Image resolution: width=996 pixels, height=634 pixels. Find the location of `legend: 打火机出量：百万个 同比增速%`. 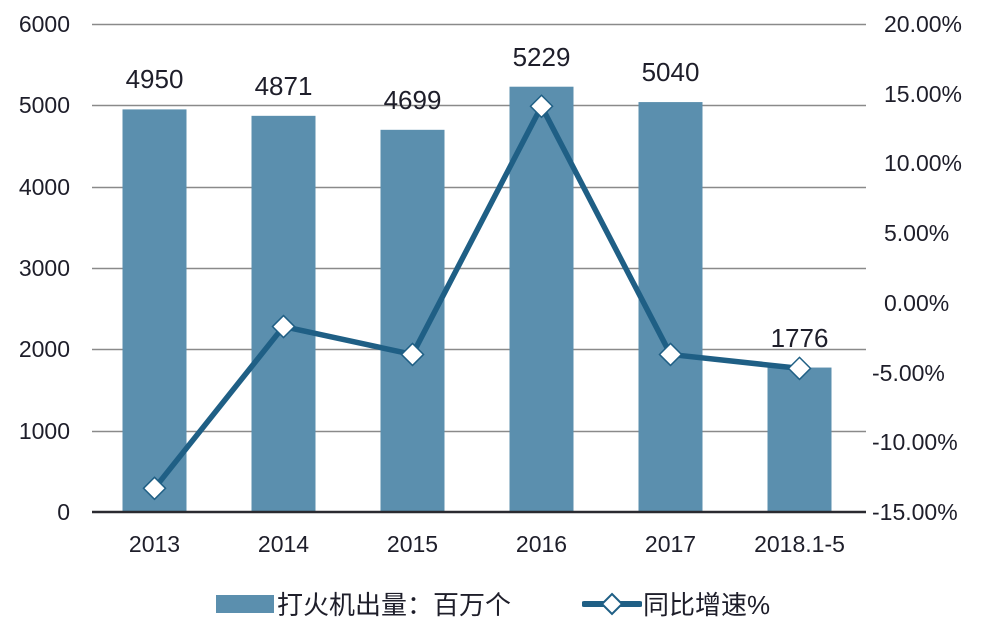

legend: 打火机出量：百万个 同比增速% is located at coordinates (498, 605).